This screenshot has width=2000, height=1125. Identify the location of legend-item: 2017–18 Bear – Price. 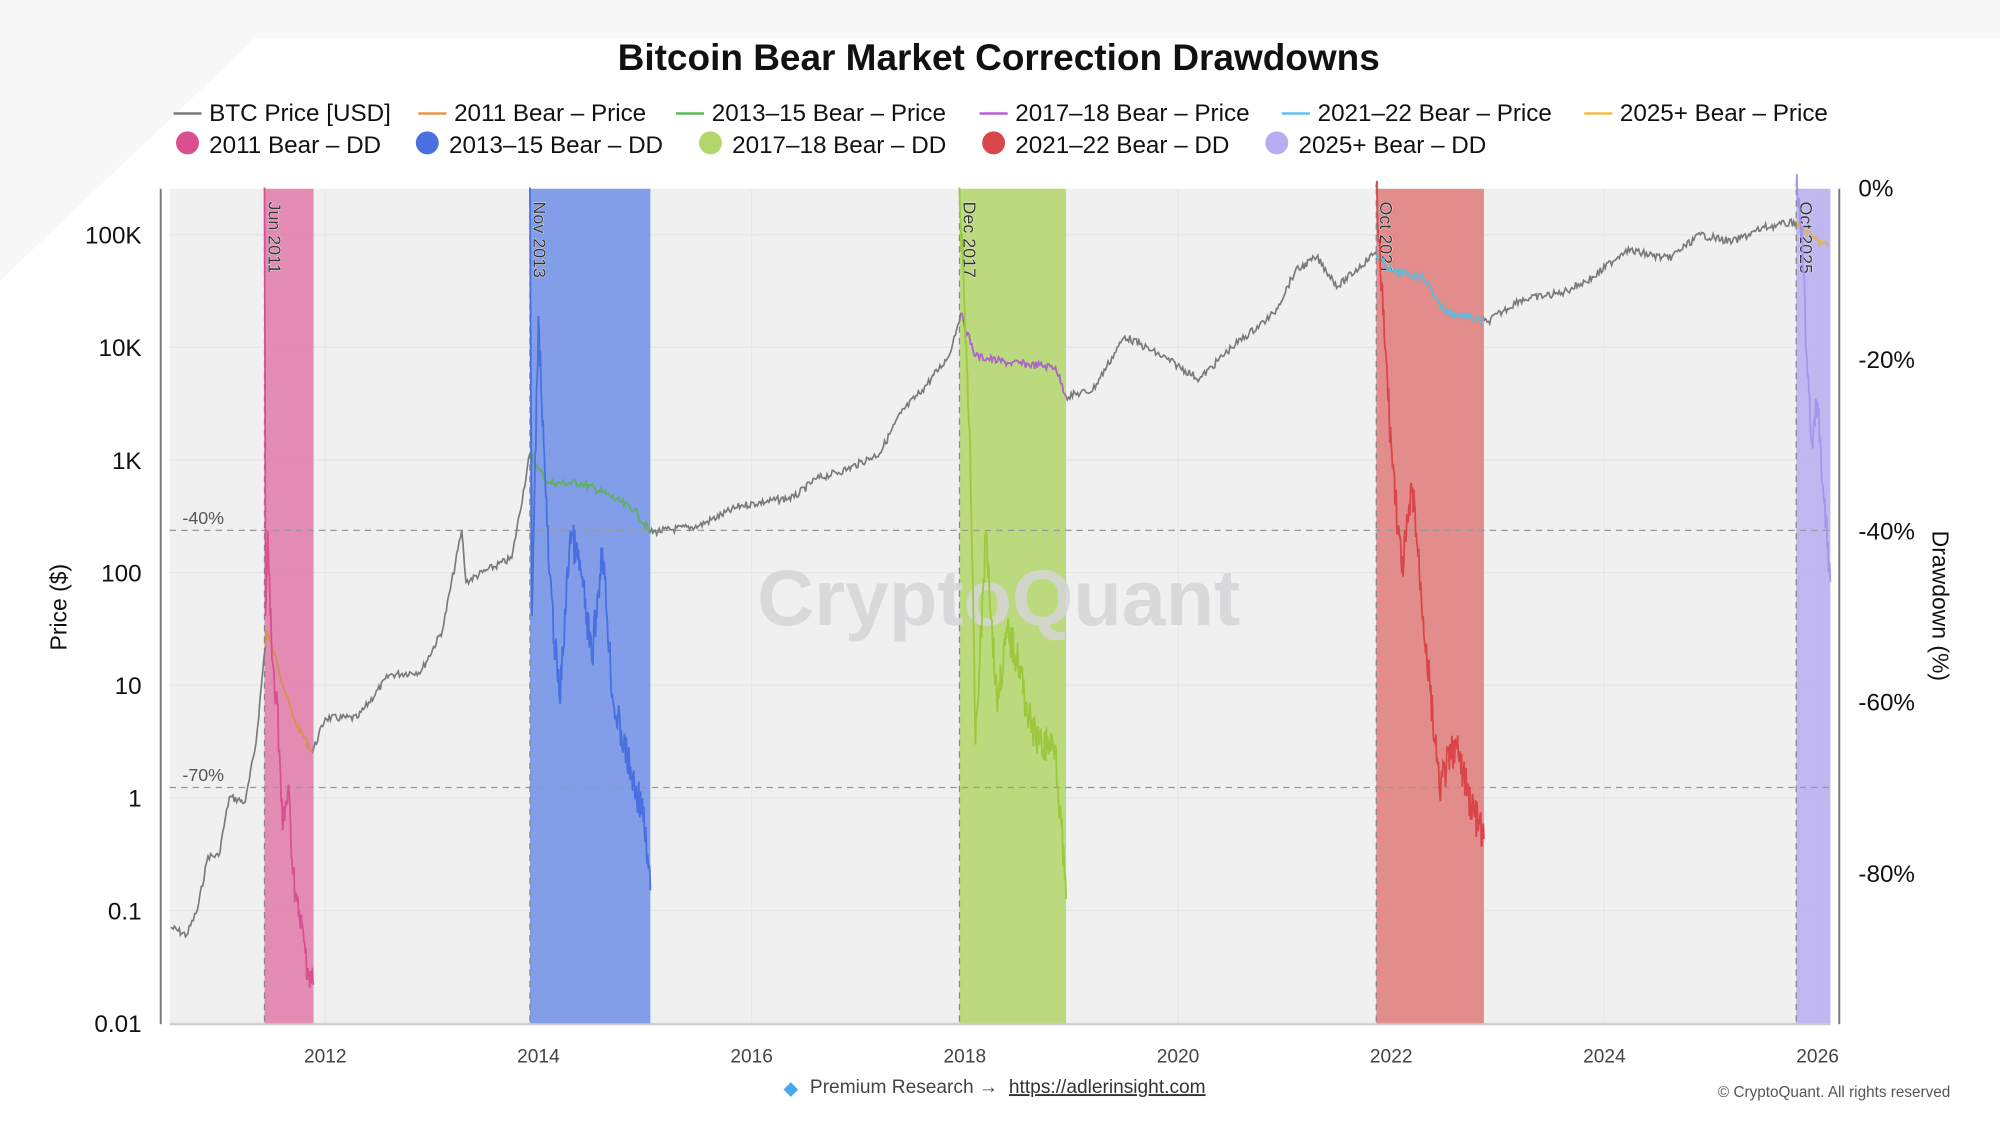
(1132, 113).